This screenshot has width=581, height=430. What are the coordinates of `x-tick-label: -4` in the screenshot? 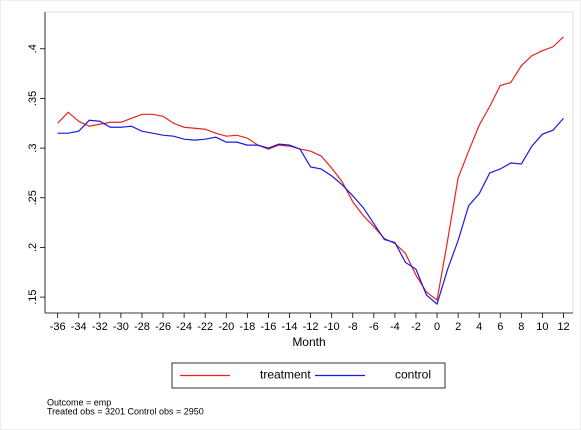 It's located at (395, 327).